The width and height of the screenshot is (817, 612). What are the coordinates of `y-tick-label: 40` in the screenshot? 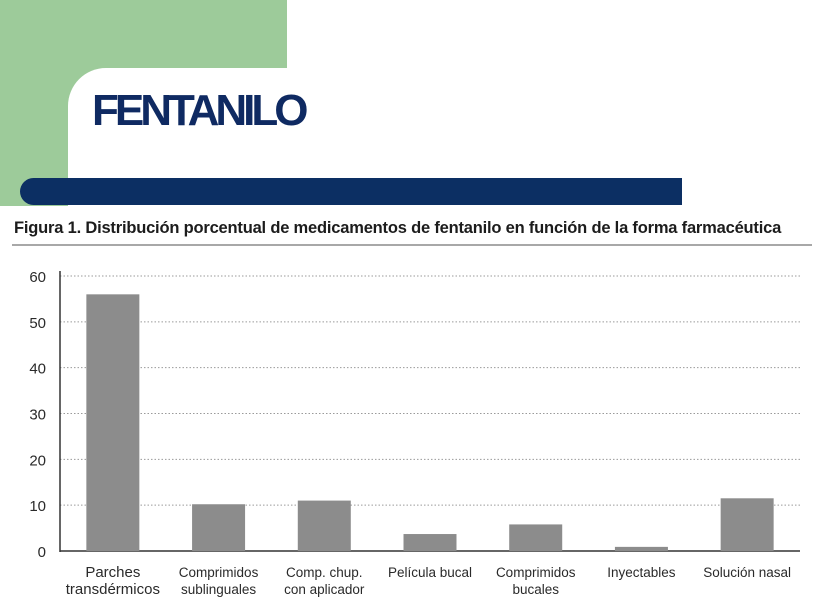 It's located at (37, 369).